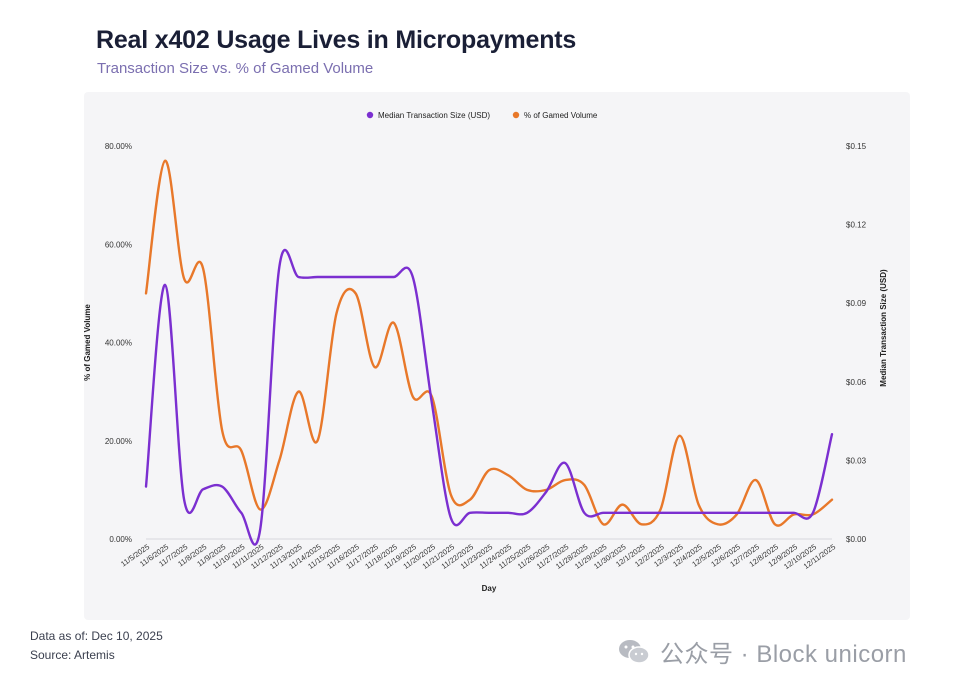 The height and width of the screenshot is (687, 972). Describe the element at coordinates (96, 636) in the screenshot. I see `data-as-of-note: Data as of: Dec 10, 2025` at that location.